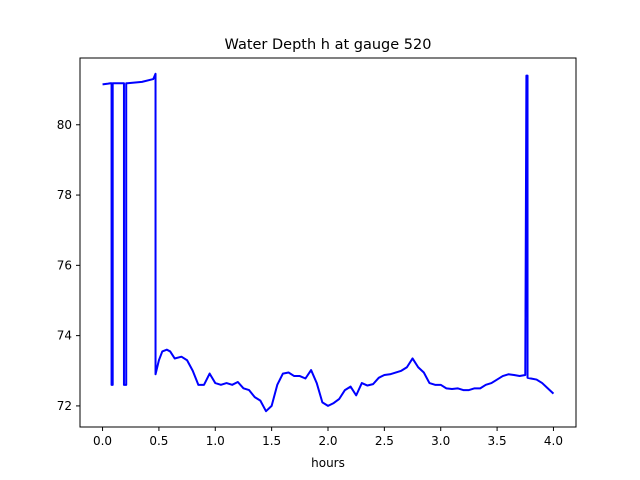  What do you see at coordinates (553, 441) in the screenshot?
I see `x-tick-label: 4.0` at bounding box center [553, 441].